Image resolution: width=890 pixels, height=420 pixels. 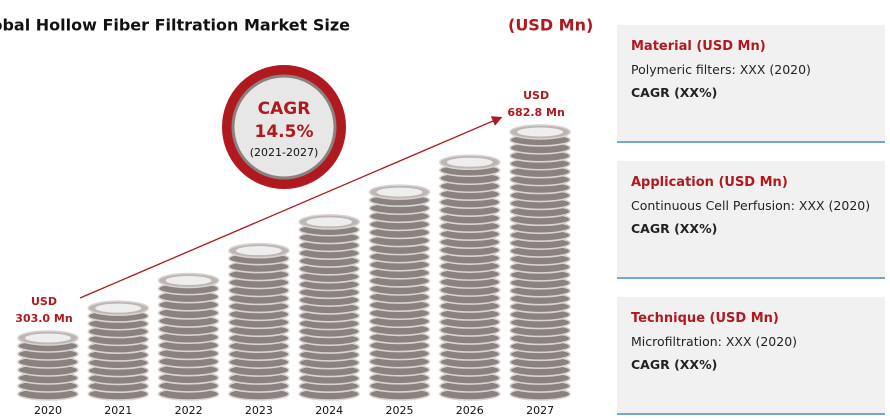 I want to click on x-tick-label: 2023, so click(x=259, y=410).